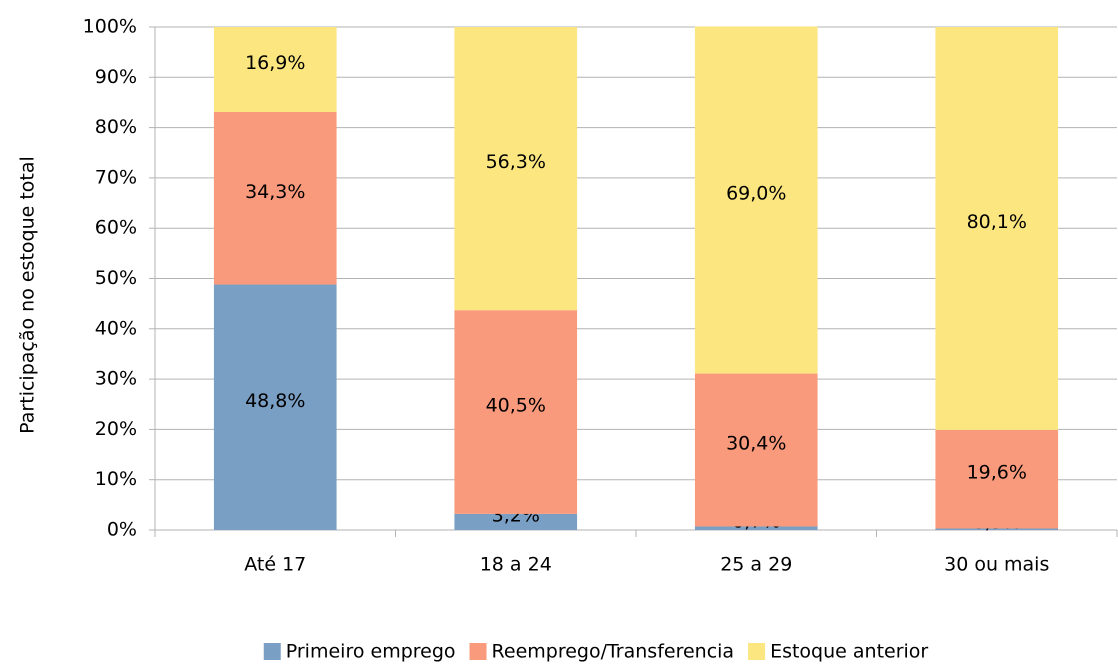 The image size is (1118, 664). Describe the element at coordinates (110, 27) in the screenshot. I see `y-tick-label: 100%` at that location.